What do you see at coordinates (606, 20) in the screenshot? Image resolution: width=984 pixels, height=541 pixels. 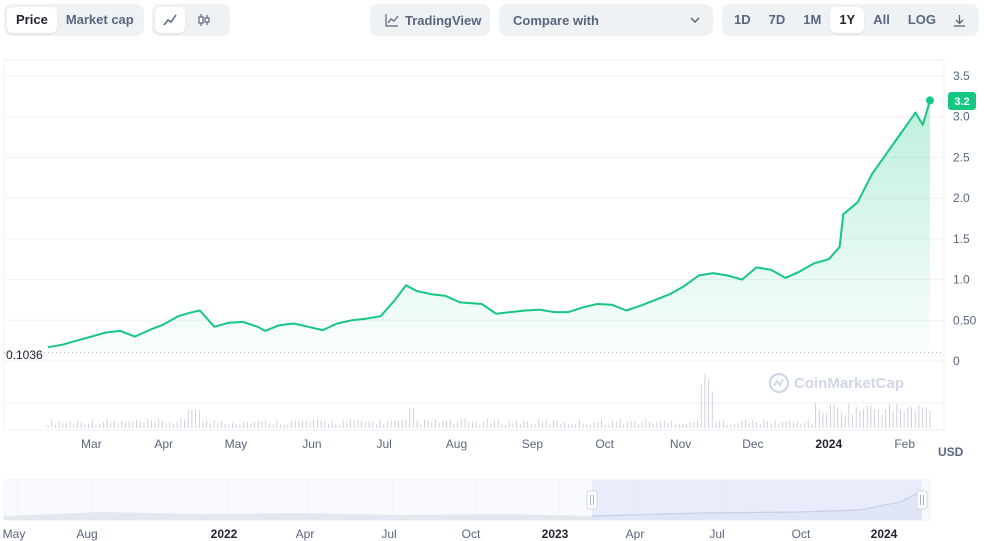 I see `compare-with-select: Compare with` at bounding box center [606, 20].